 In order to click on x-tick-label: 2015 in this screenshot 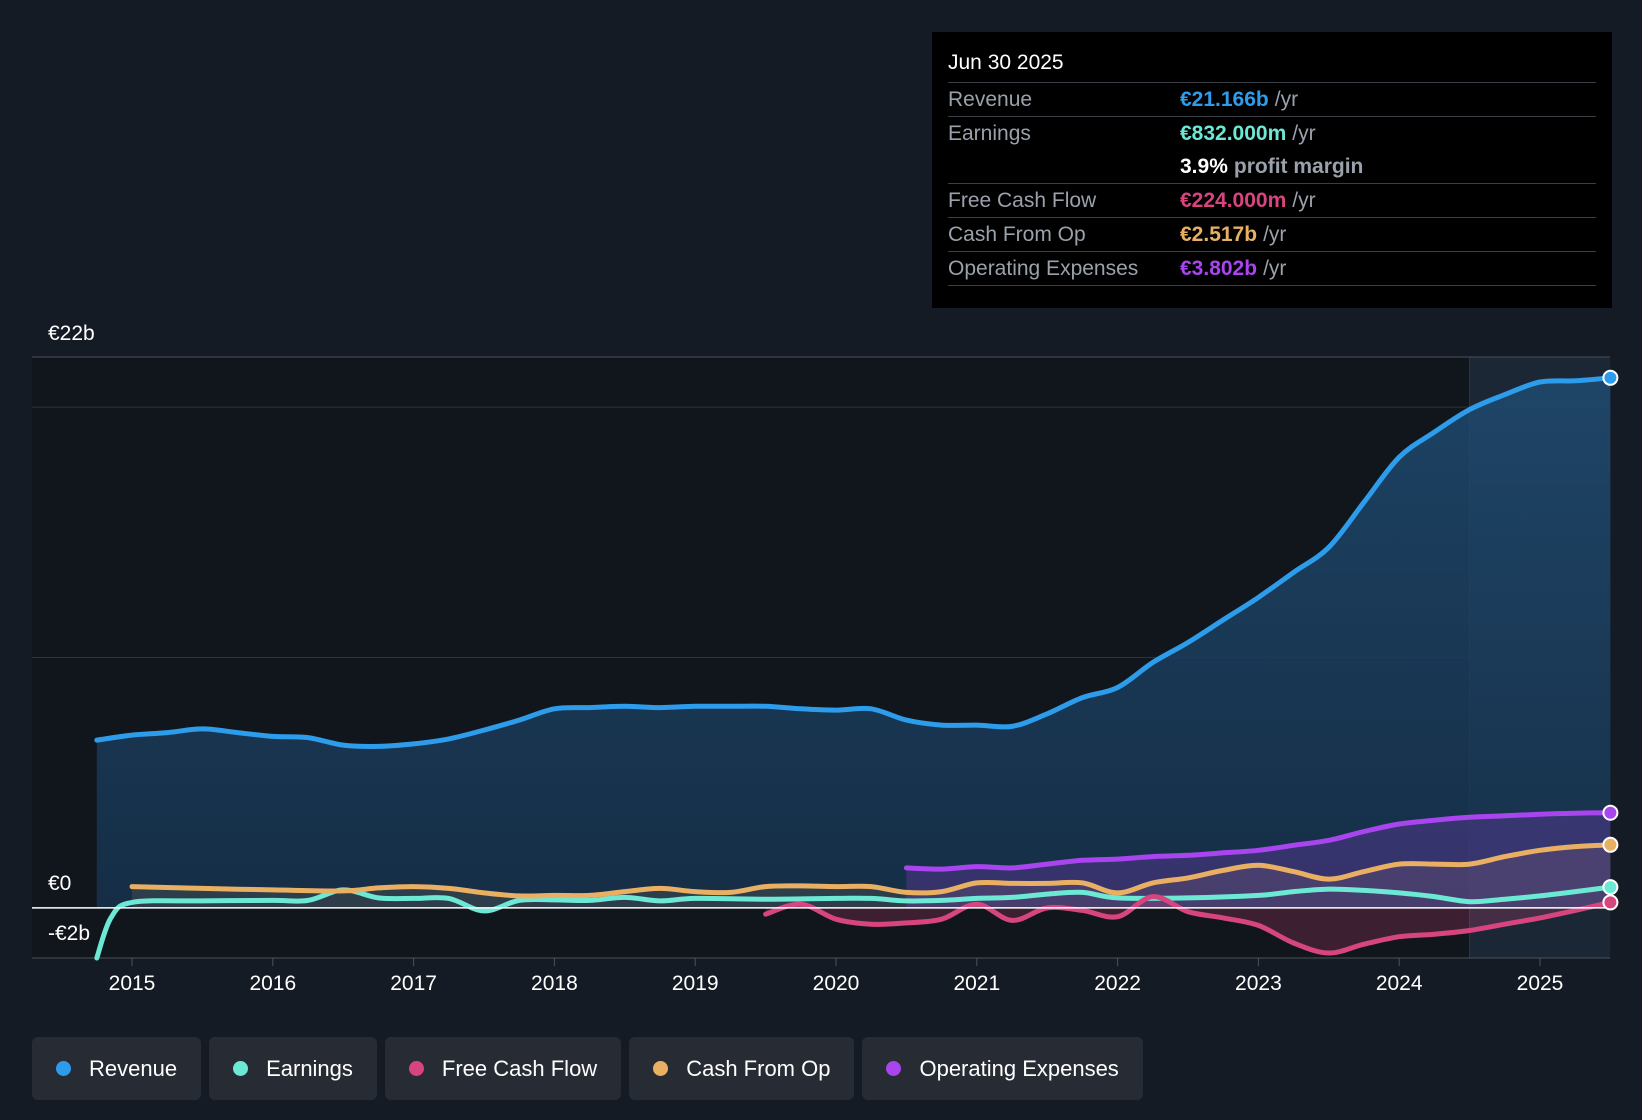, I will do `click(132, 983)`.